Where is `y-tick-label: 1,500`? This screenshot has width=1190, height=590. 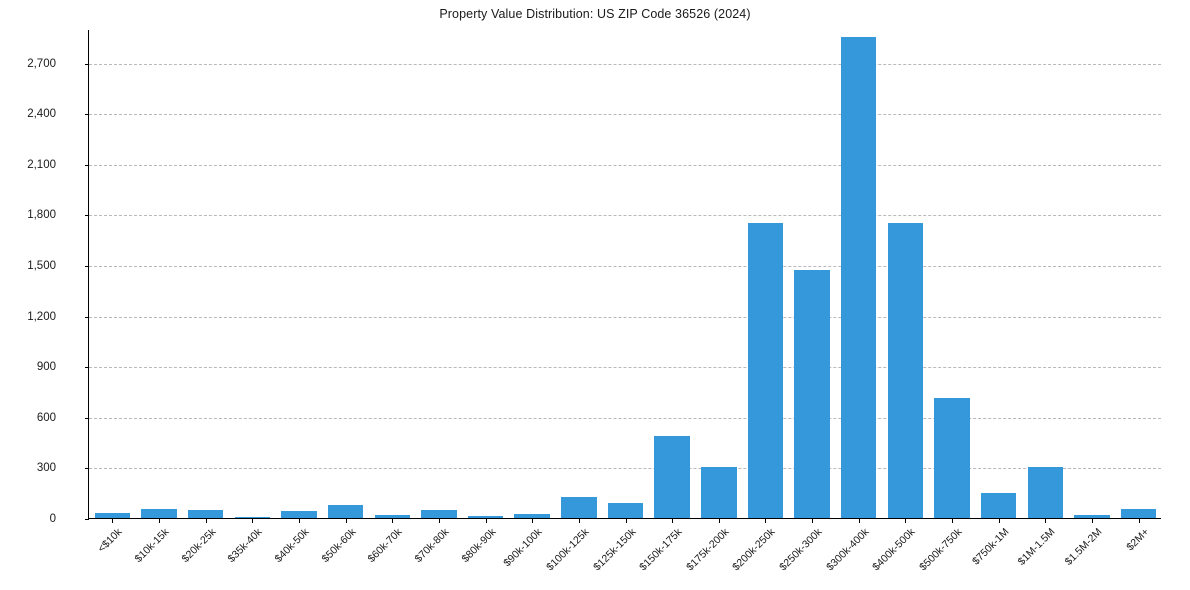
y-tick-label: 1,500 is located at coordinates (41, 266).